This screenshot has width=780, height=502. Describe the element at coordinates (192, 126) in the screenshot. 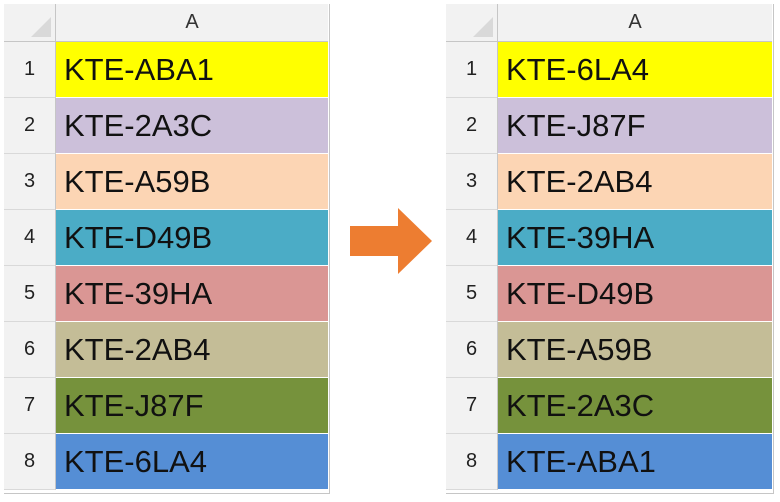

I see `cell-a2: KTE-2A3C` at that location.